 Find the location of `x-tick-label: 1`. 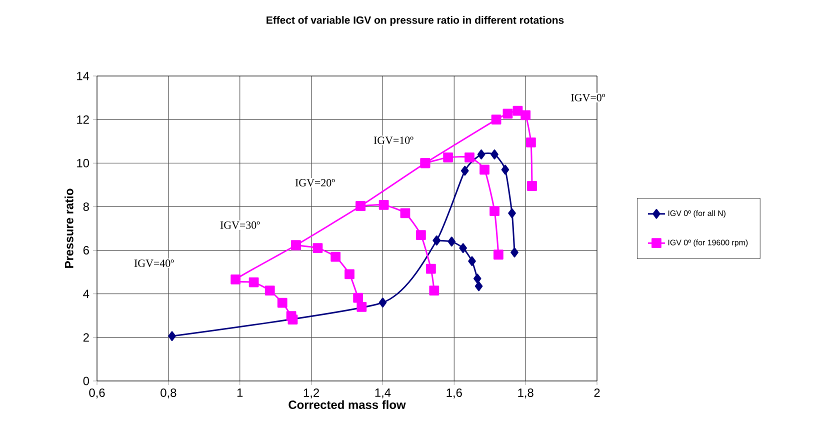

x-tick-label: 1 is located at coordinates (240, 392).